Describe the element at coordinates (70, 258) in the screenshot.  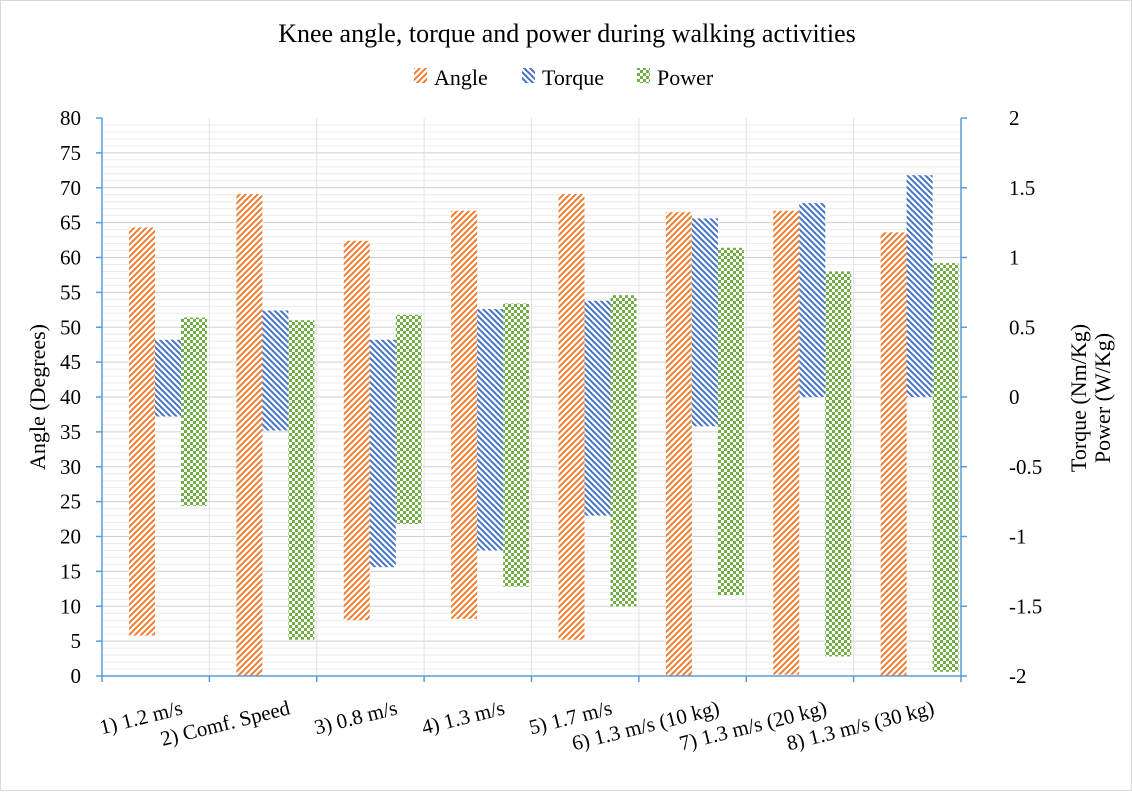
I see `y-tick-label: 60` at that location.